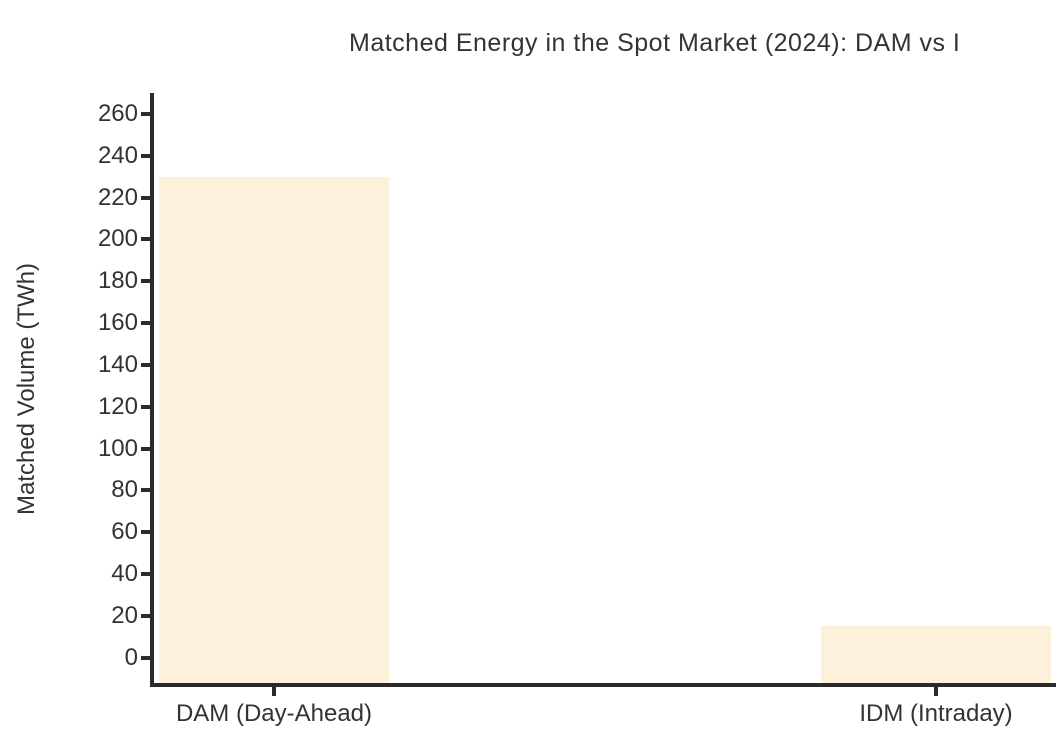 Image resolution: width=1056 pixels, height=753 pixels. What do you see at coordinates (117, 406) in the screenshot?
I see `y-tick-label: 120` at bounding box center [117, 406].